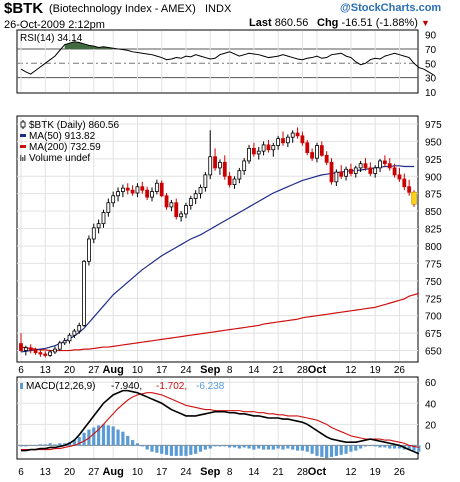  What do you see at coordinates (425, 23) in the screenshot?
I see `down-arrow-icon: ▼` at bounding box center [425, 23].